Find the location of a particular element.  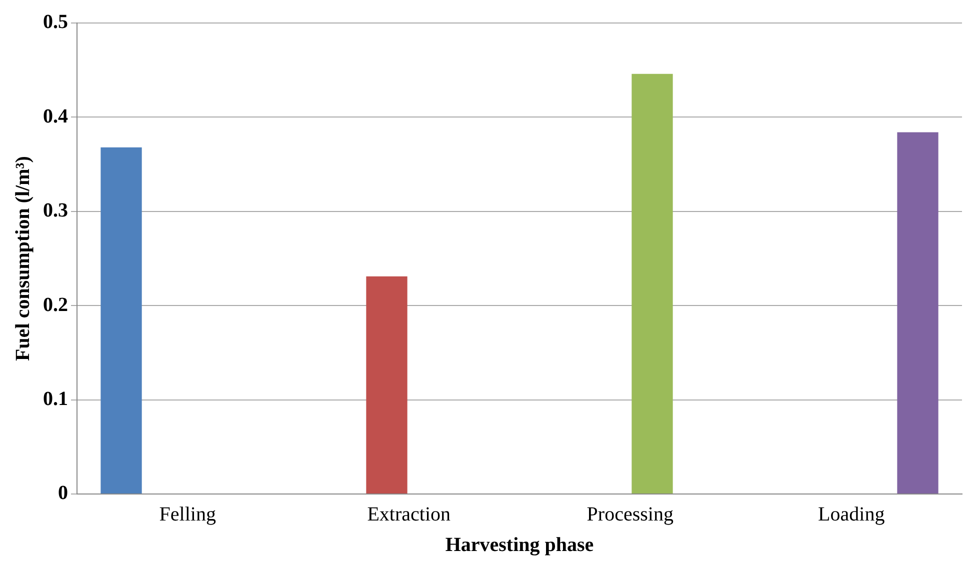

y-tick-label: 0.4 is located at coordinates (55, 116).